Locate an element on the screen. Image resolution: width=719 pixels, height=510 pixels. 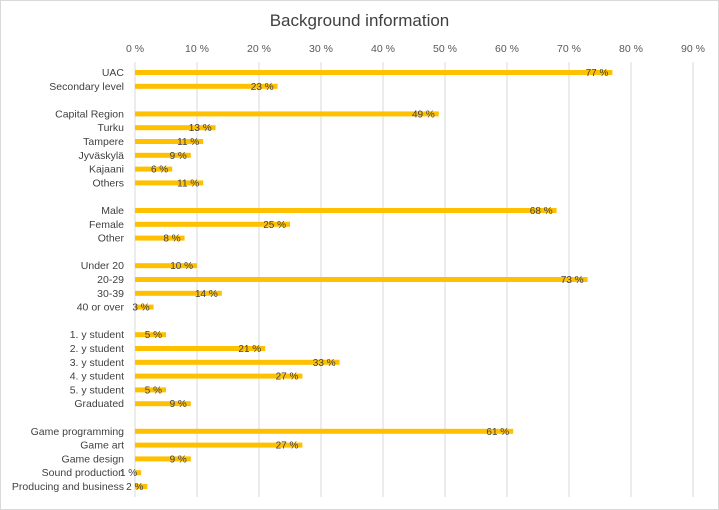
data-label: 77 % is located at coordinates (597, 73).